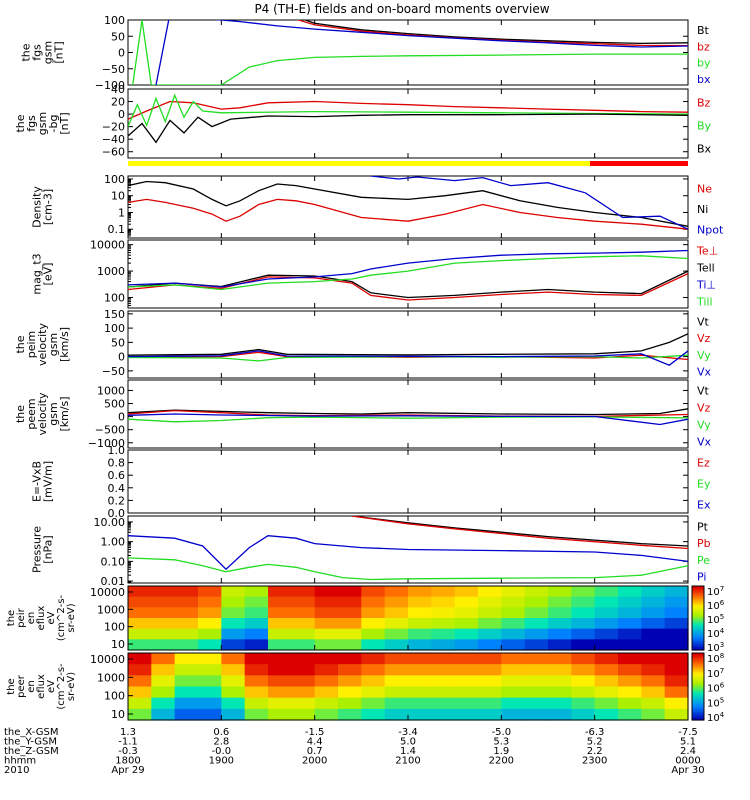 Image resolution: width=750 pixels, height=800 pixels. I want to click on series-line-green, so click(408, 273).